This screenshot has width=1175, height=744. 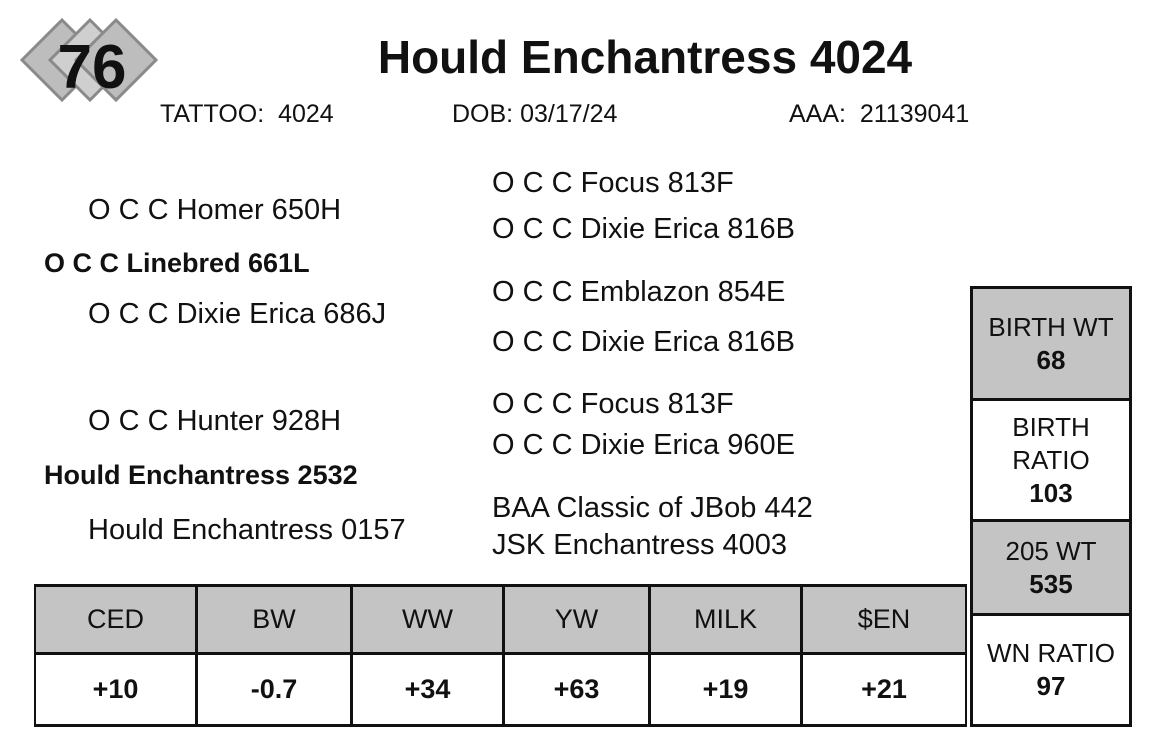 I want to click on stat-cell: BIRTH WT 68, so click(x=1051, y=343).